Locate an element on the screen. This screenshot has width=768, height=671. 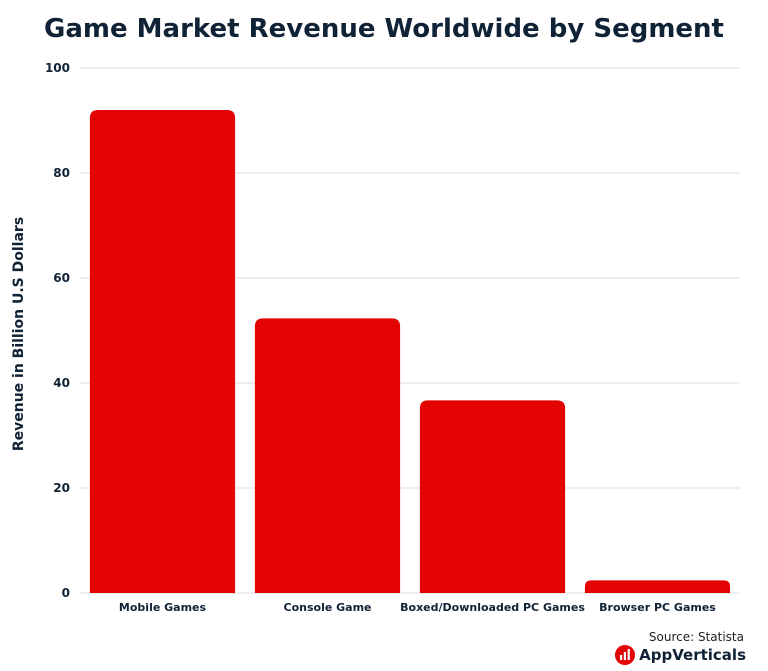
y-tick-label: 100 is located at coordinates (57, 68).